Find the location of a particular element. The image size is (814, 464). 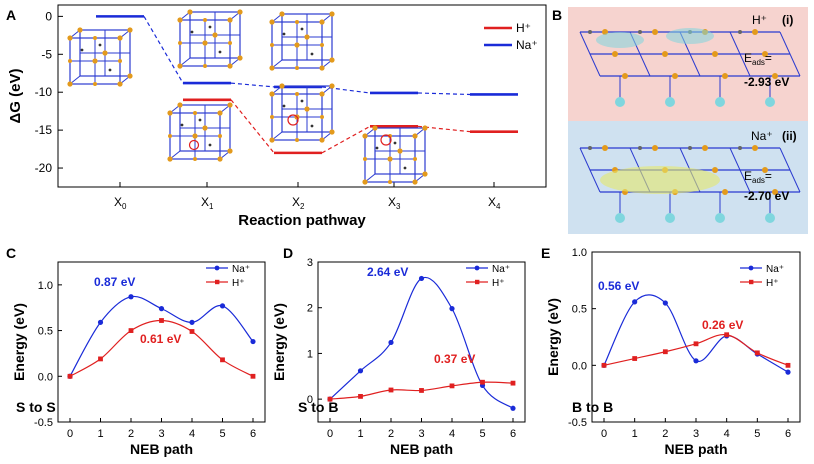

path-annotation: S to S is located at coordinates (36, 407).